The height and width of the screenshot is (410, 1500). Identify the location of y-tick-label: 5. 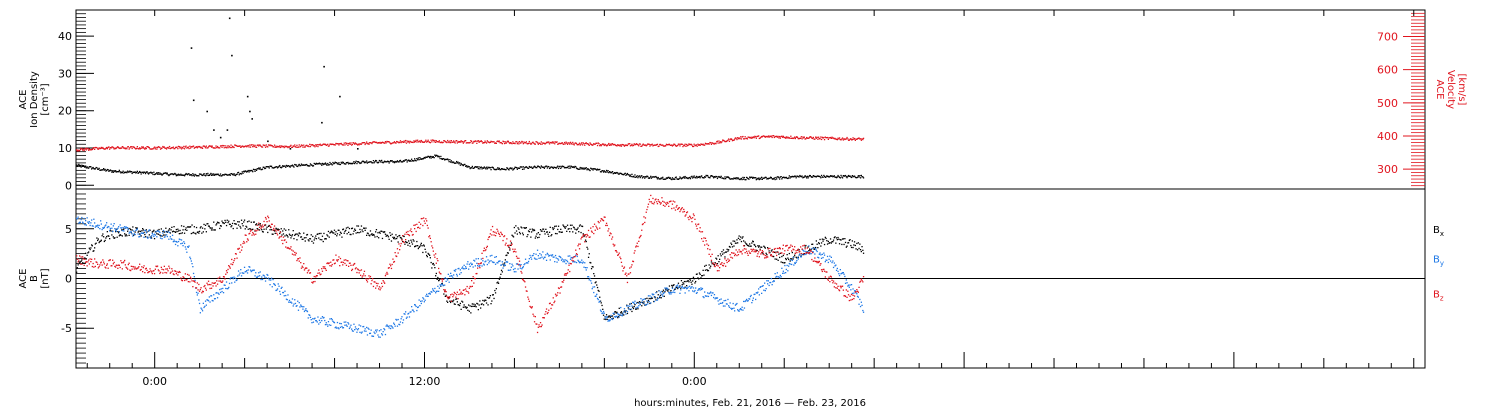
(68, 229).